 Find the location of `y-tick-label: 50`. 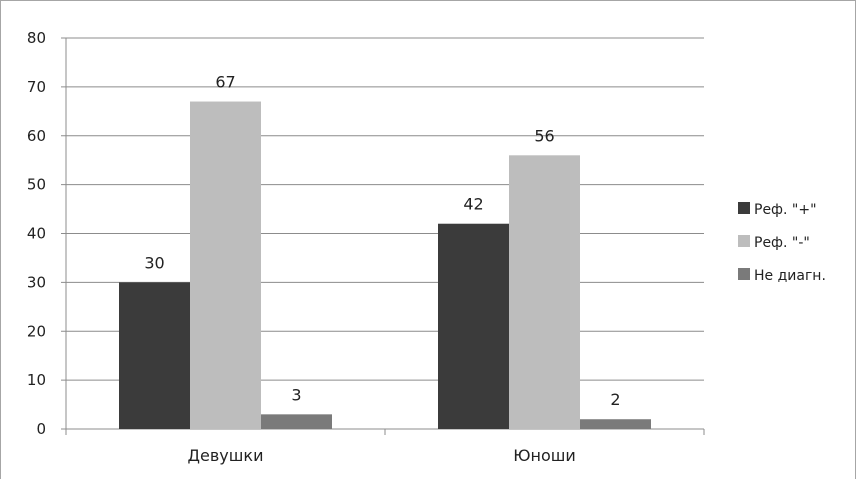

y-tick-label: 50 is located at coordinates (36, 185).